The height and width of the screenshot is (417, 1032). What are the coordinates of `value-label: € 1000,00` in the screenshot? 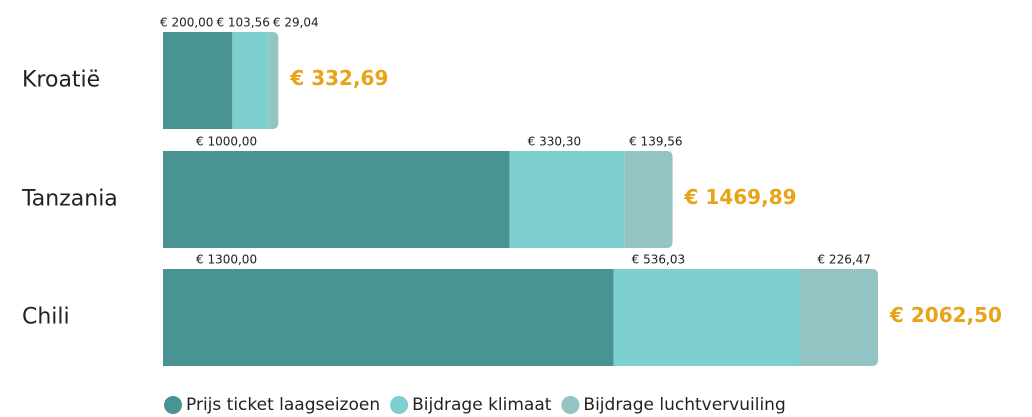 It's located at (226, 142).